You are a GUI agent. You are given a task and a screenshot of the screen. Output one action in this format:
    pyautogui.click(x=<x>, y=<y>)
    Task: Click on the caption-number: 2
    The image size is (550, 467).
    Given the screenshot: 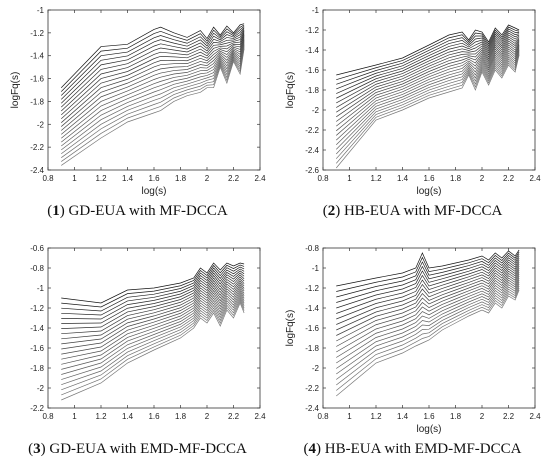 What is the action you would take?
    pyautogui.click(x=331, y=211)
    